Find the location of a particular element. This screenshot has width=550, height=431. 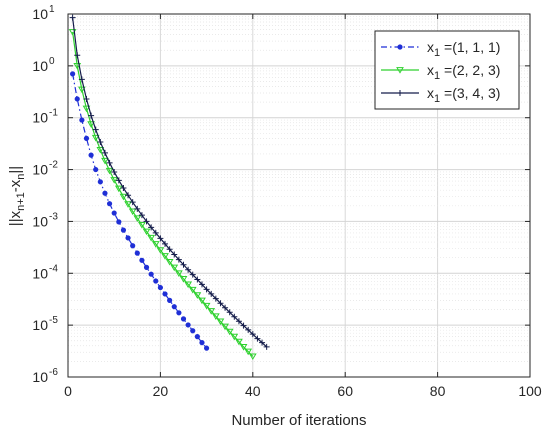

legend: x1 =(1, 1, 1) x1 =(2, 2, 3) x1 =(3, 4, 3) is located at coordinates (447, 70).